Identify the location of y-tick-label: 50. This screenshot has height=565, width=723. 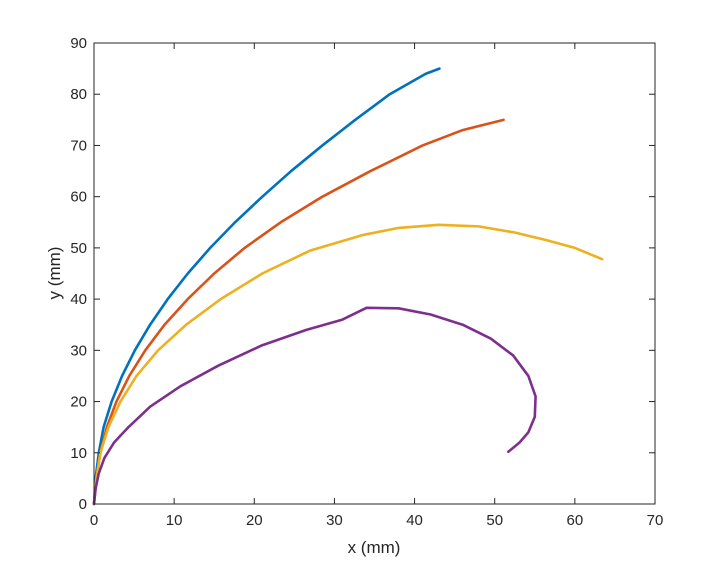
(78, 248).